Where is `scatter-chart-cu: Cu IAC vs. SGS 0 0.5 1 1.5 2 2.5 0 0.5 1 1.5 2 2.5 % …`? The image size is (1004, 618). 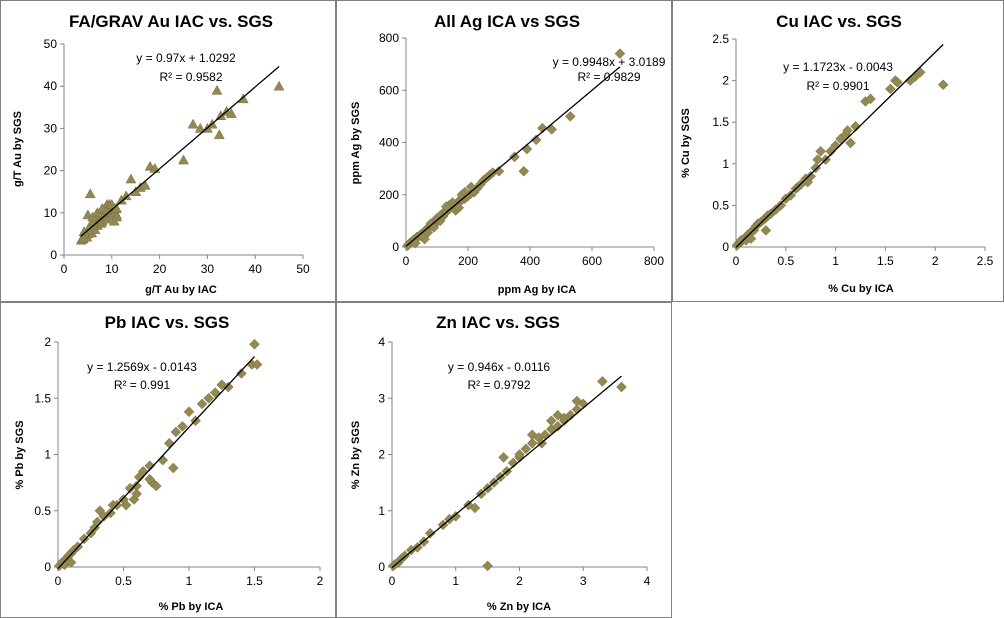 scatter-chart-cu: Cu IAC vs. SGS 0 0.5 1 1.5 2 2.5 0 0.5 1 1.5 2 2.5 % … is located at coordinates (837, 153).